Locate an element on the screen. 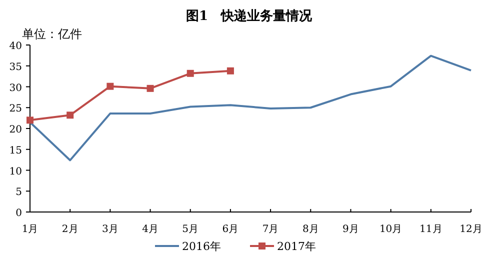 This screenshot has height=262, width=498. x-tick-label: 4月 is located at coordinates (150, 229).